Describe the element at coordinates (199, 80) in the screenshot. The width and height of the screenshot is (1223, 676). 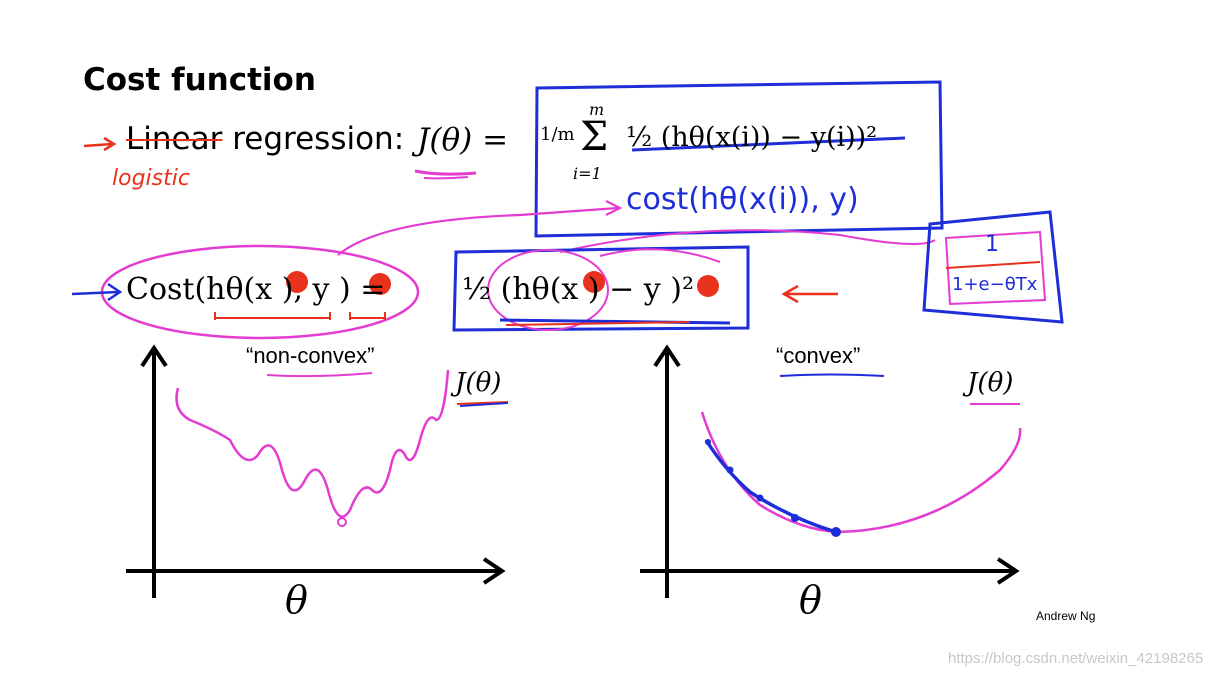
I see `slide-title: Cost function` at that location.